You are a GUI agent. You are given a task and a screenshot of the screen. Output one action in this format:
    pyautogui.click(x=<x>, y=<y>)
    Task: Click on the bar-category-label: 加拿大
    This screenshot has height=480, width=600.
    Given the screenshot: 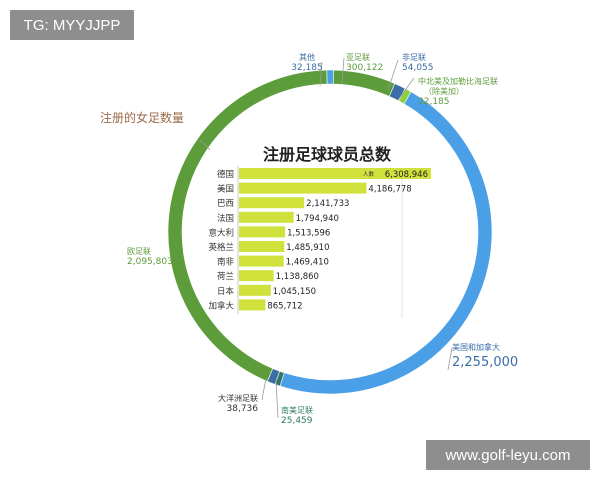 What is the action you would take?
    pyautogui.click(x=221, y=305)
    